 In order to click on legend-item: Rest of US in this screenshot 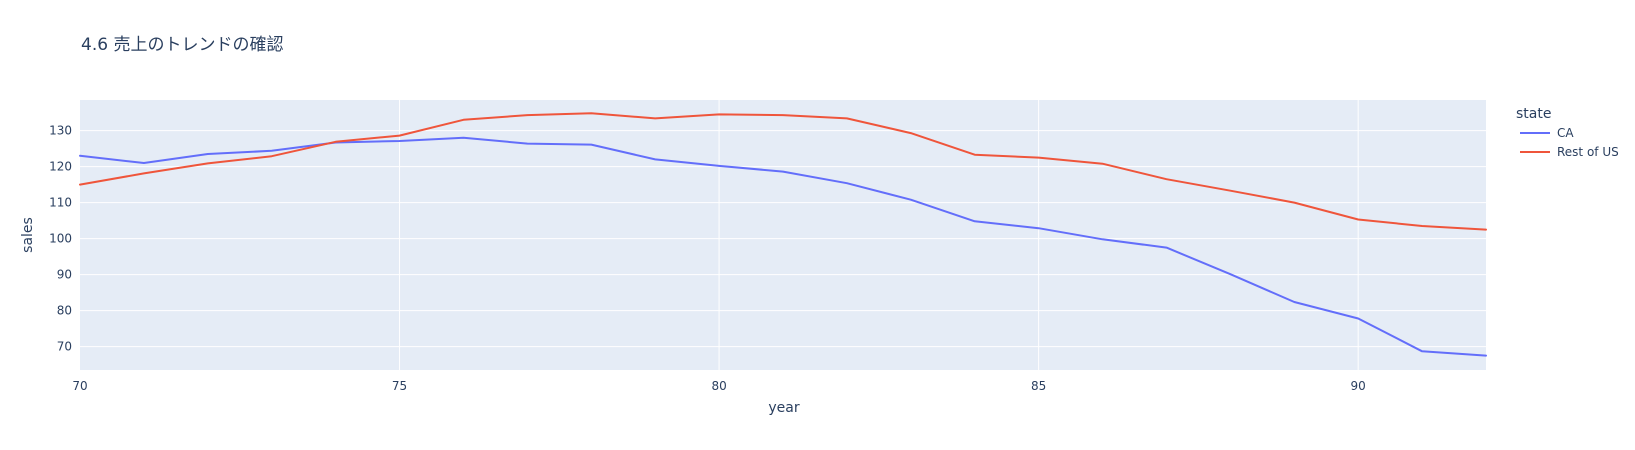, I will do `click(1569, 152)`.